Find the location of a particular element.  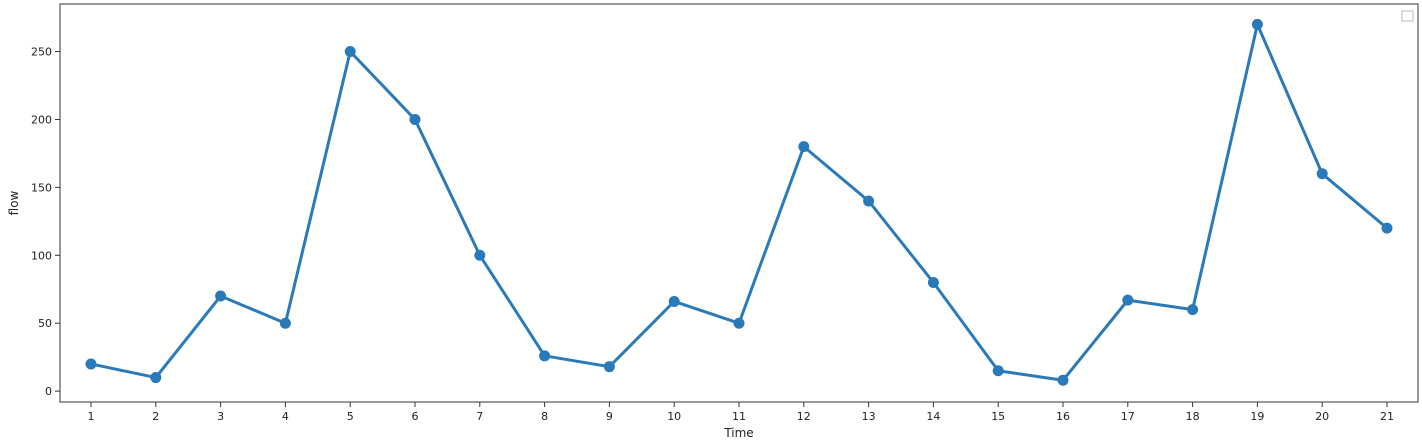

x-tick-label: 19 is located at coordinates (1257, 416).